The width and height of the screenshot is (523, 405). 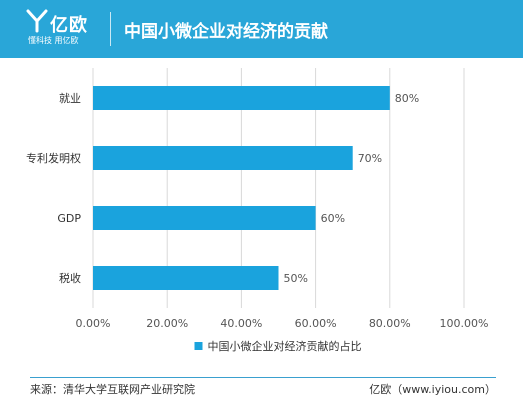 I want to click on x-tick-label: 80.00%, so click(x=390, y=323).